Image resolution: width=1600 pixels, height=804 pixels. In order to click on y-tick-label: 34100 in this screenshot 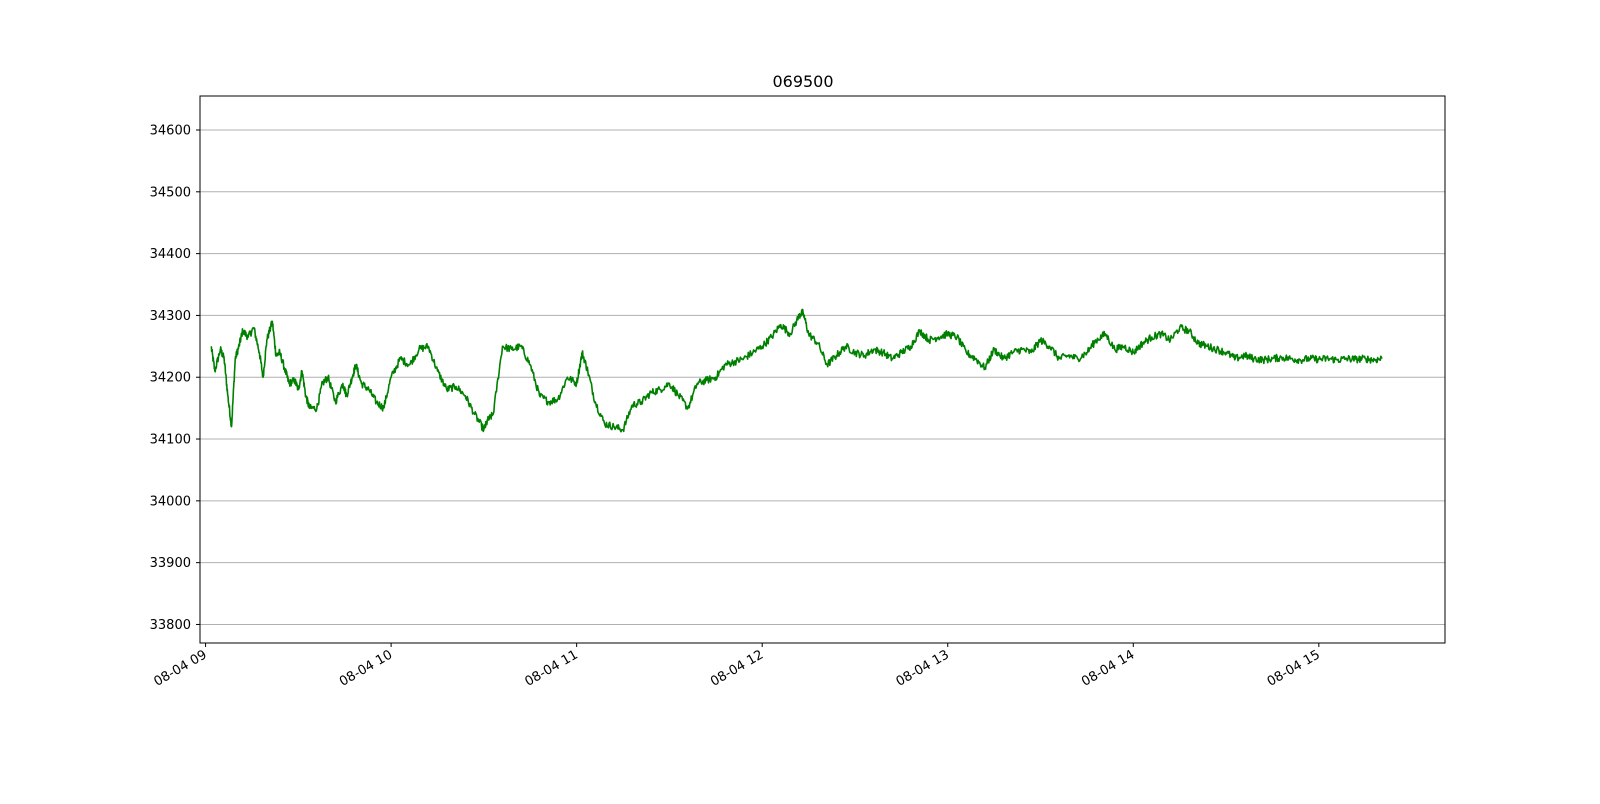, I will do `click(170, 440)`.